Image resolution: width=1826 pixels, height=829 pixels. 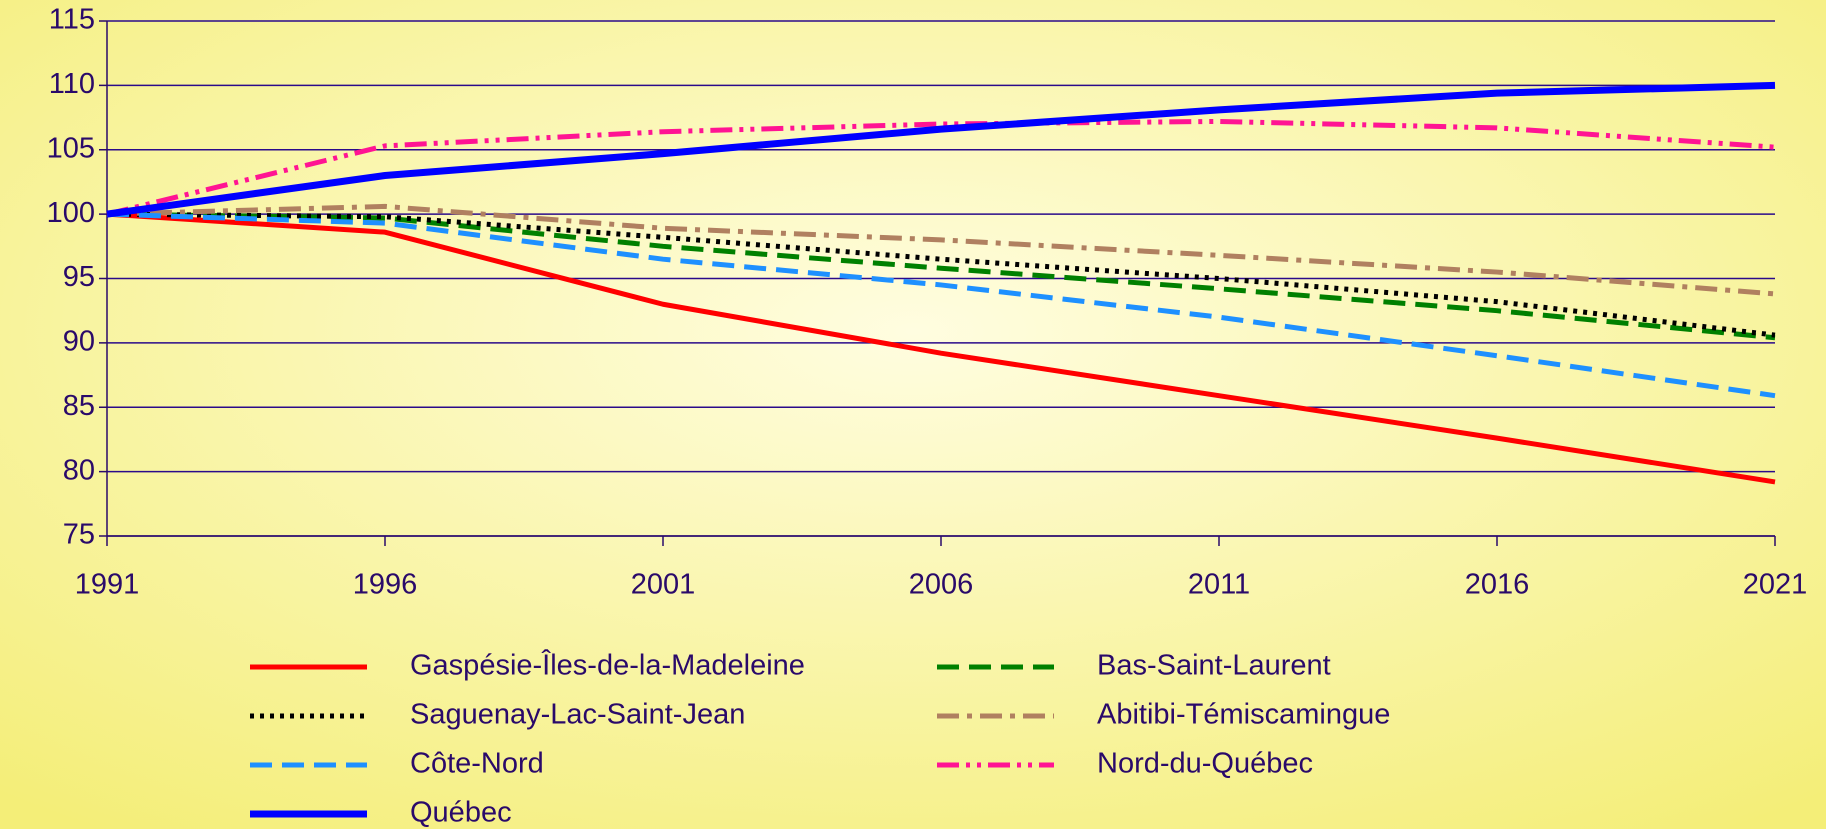 I want to click on y-tick-label: 95, so click(x=79, y=277).